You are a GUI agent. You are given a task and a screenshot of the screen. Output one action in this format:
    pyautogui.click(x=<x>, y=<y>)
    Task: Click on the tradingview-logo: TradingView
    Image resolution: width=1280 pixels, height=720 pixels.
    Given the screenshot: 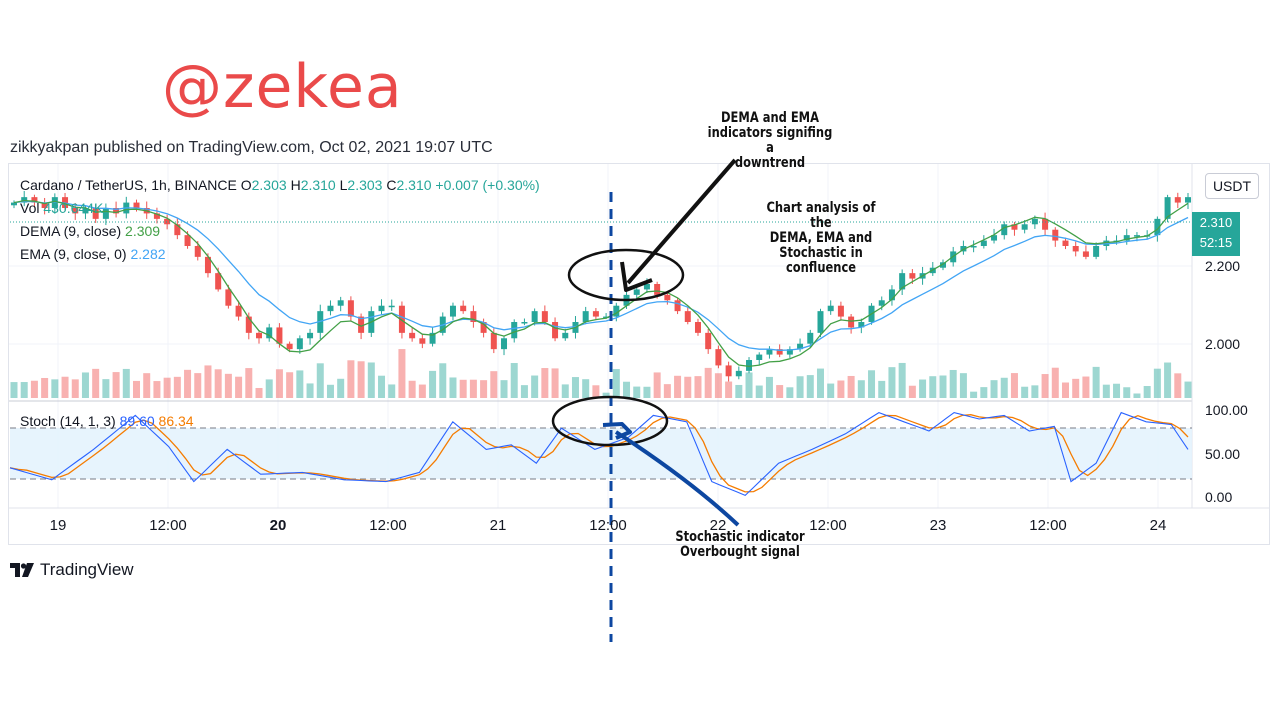 What is the action you would take?
    pyautogui.click(x=72, y=570)
    